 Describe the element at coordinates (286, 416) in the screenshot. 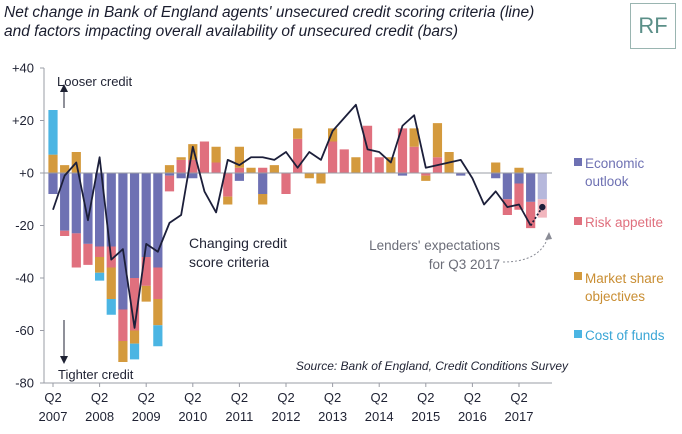

I see `x-tick-year-5: 2012` at that location.